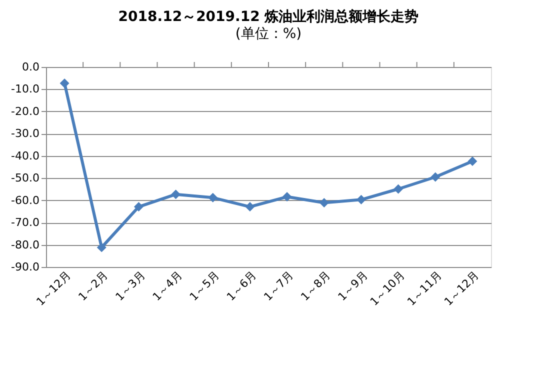  Describe the element at coordinates (241, 286) in the screenshot. I see `x-tick-label: 1～6月` at that location.